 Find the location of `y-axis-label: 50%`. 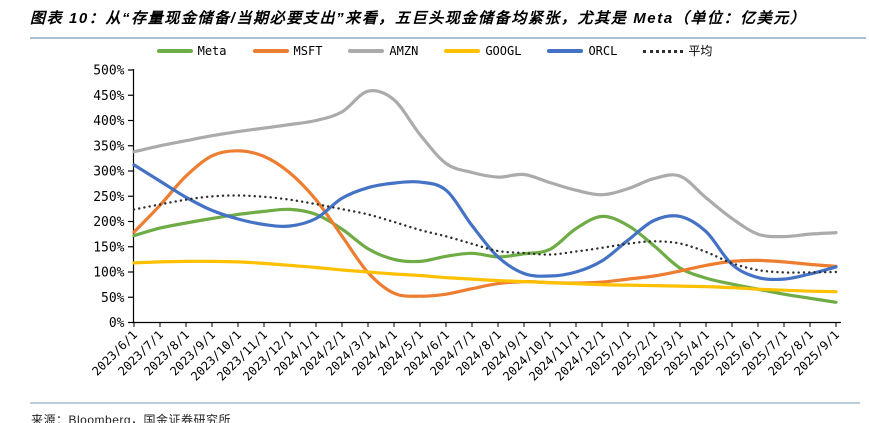

y-axis-label: 50% is located at coordinates (113, 298).